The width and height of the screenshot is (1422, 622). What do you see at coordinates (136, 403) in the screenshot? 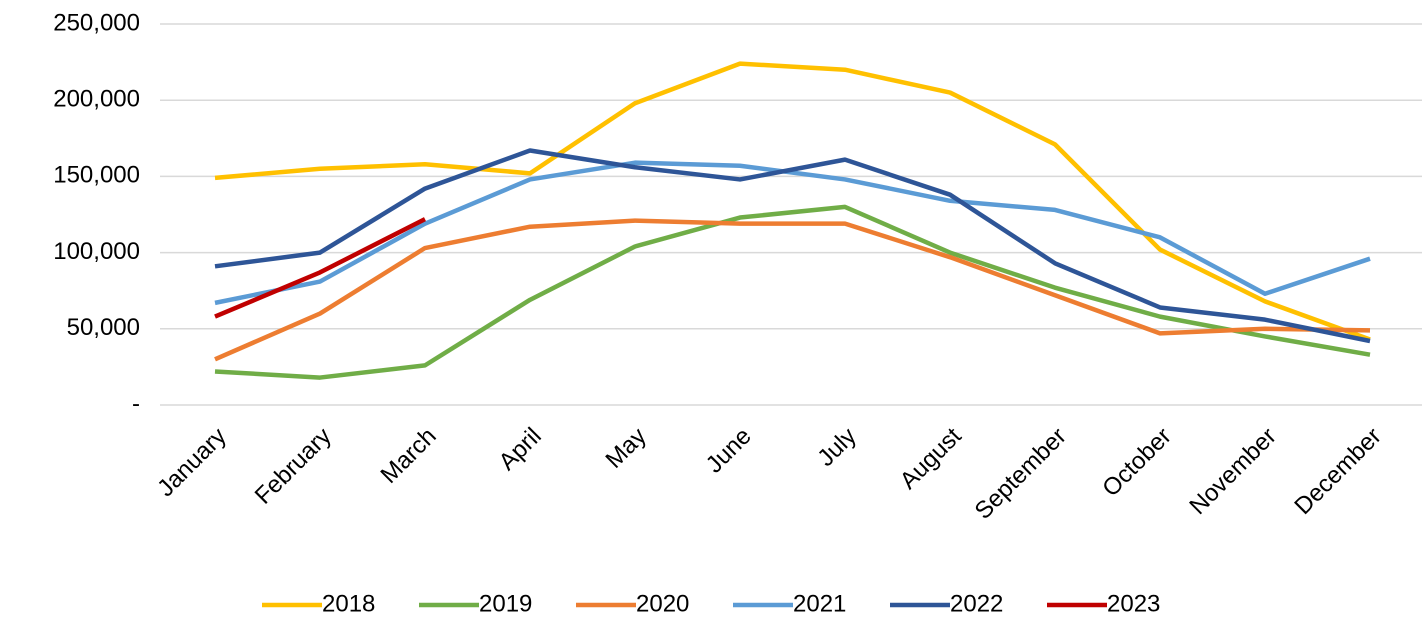
I see `y-tick-label: -` at bounding box center [136, 403].